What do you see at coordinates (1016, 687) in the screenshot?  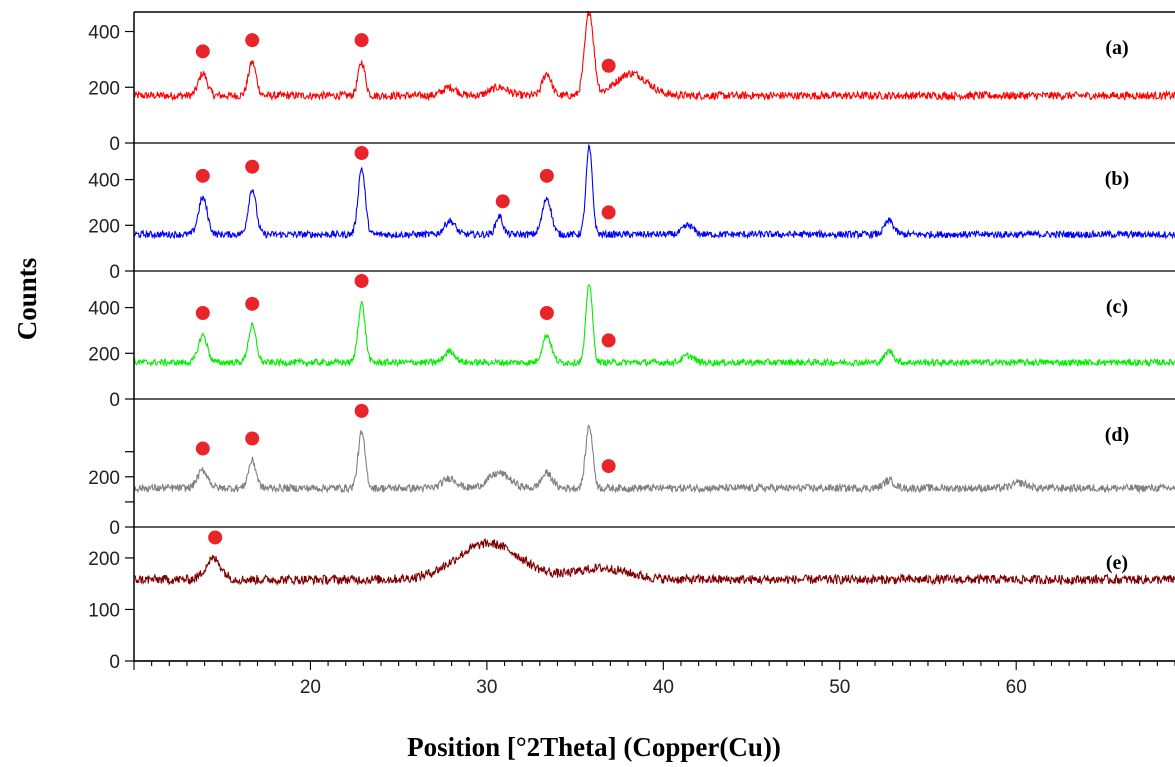 I see `x-tick-label: 60` at bounding box center [1016, 687].